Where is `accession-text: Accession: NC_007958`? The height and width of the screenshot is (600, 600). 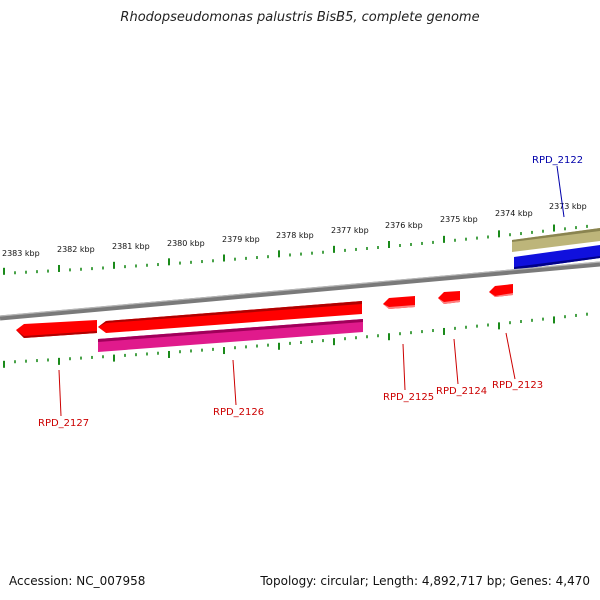 accession-text: Accession: NC_007958 is located at coordinates (77, 581).